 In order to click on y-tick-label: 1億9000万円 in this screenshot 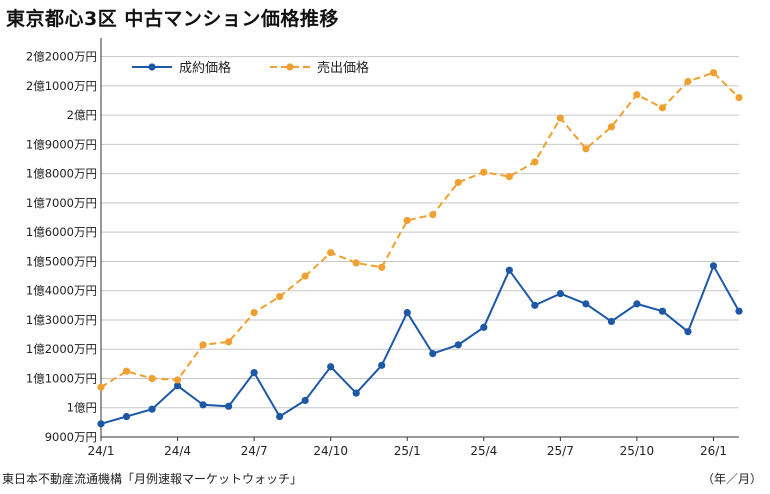, I will do `click(61, 144)`.